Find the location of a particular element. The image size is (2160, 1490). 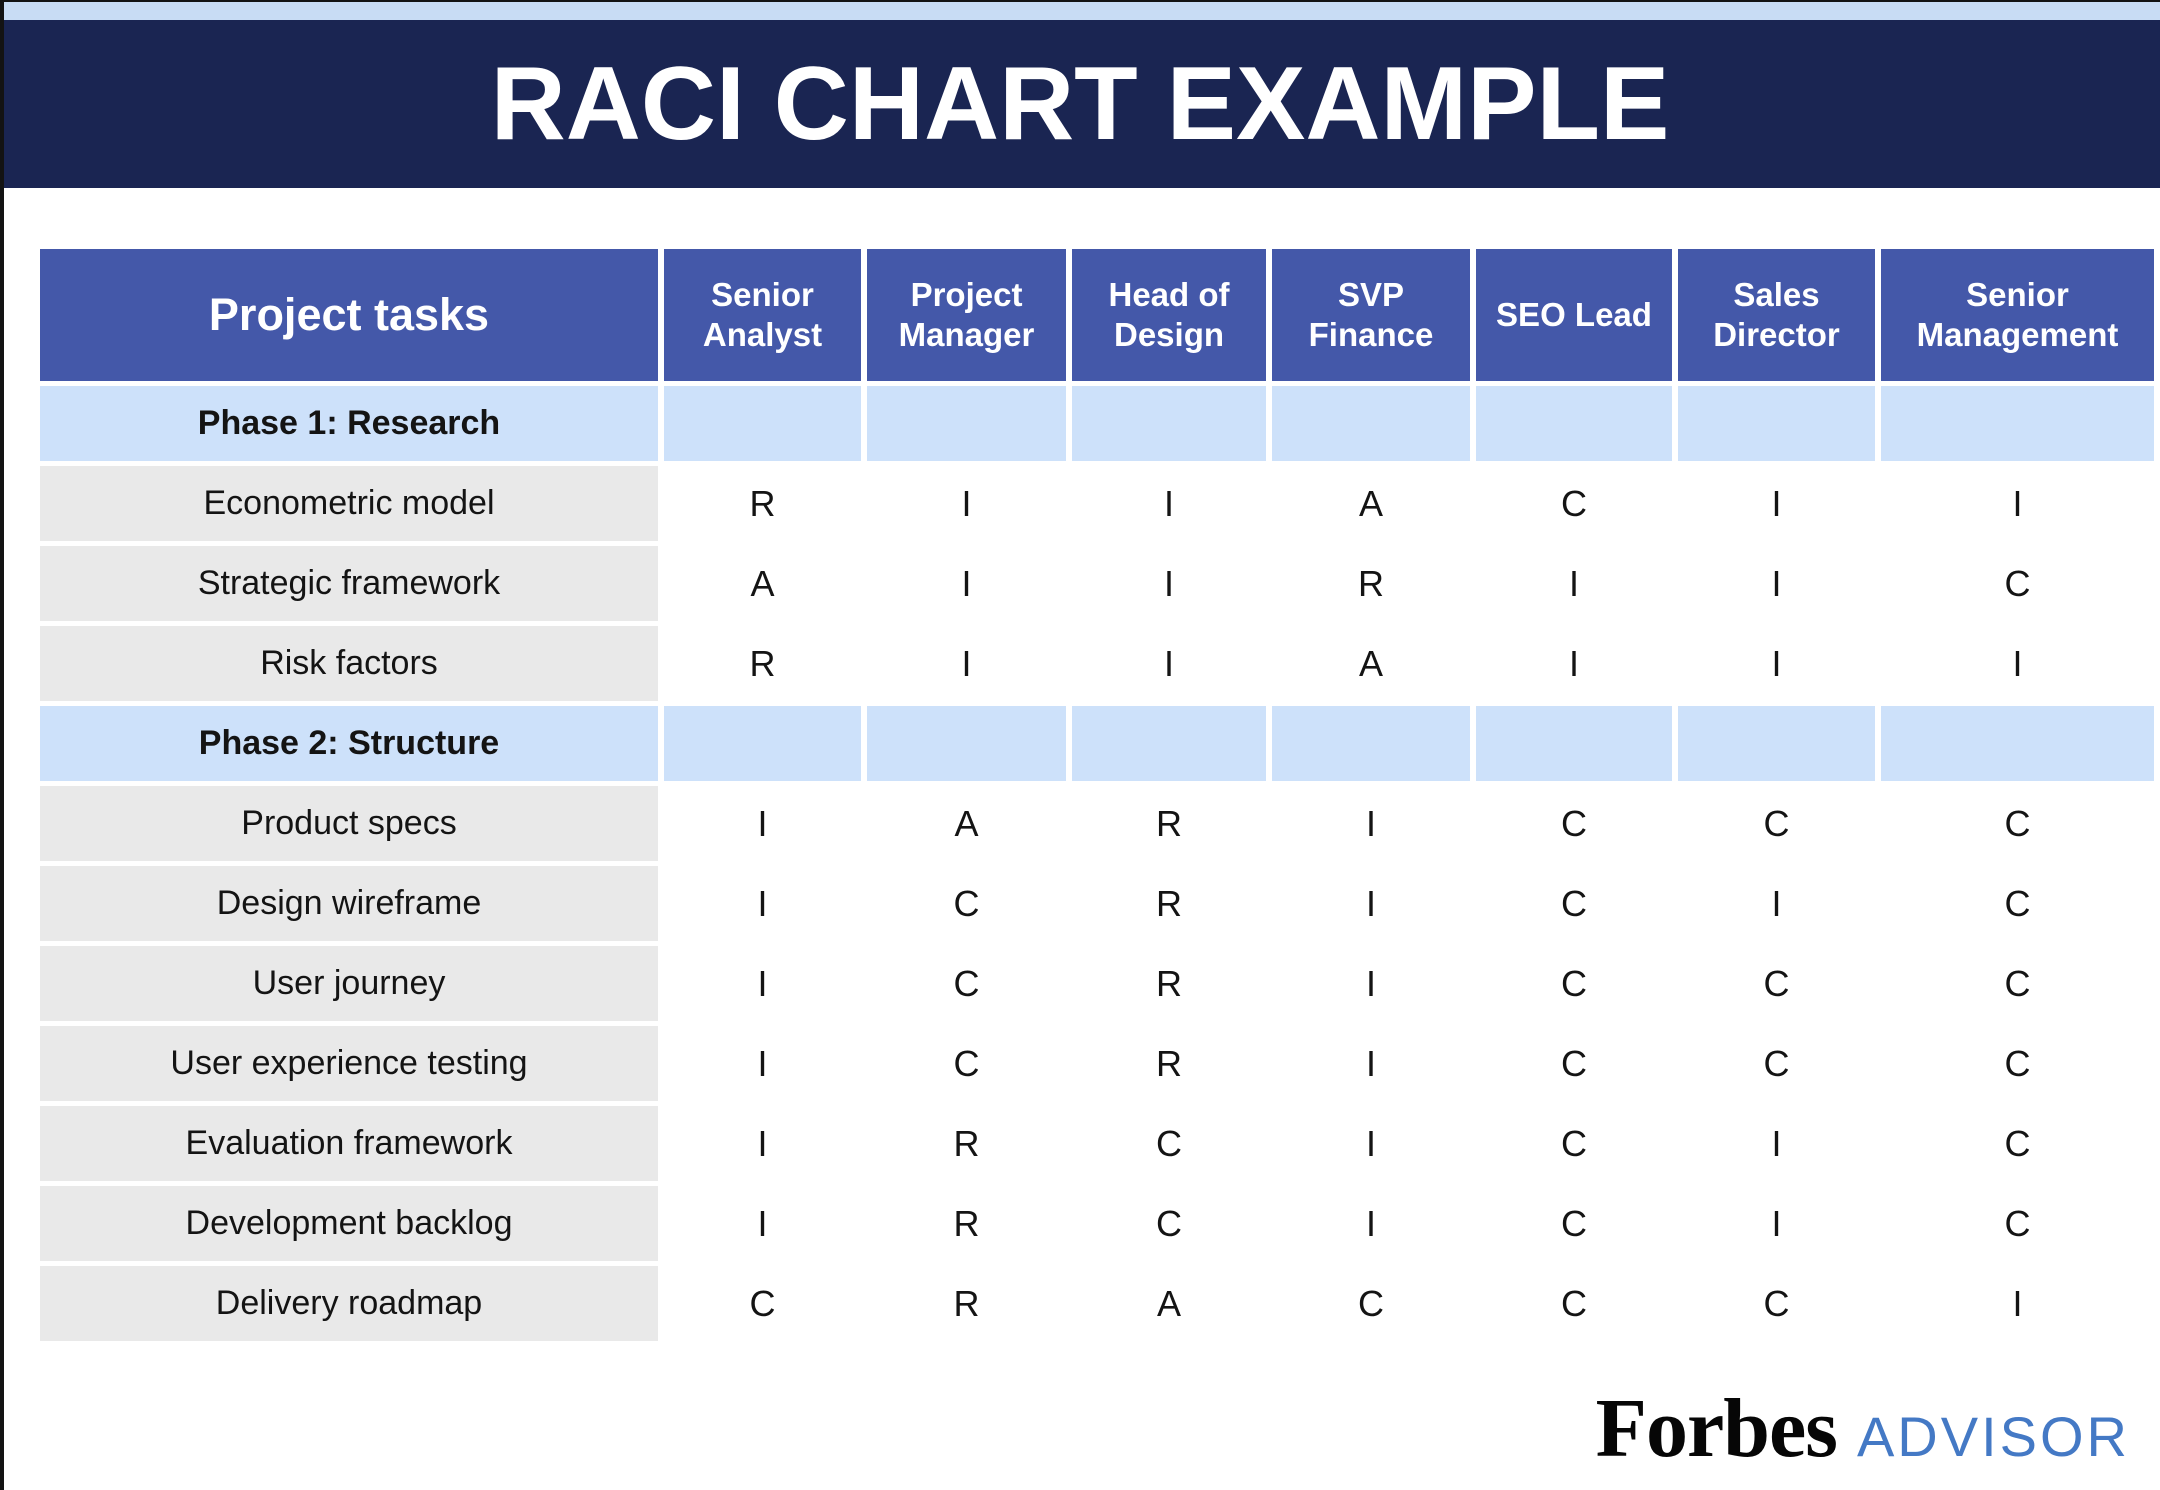

forbes-wordmark: Forbes is located at coordinates (1716, 1428).